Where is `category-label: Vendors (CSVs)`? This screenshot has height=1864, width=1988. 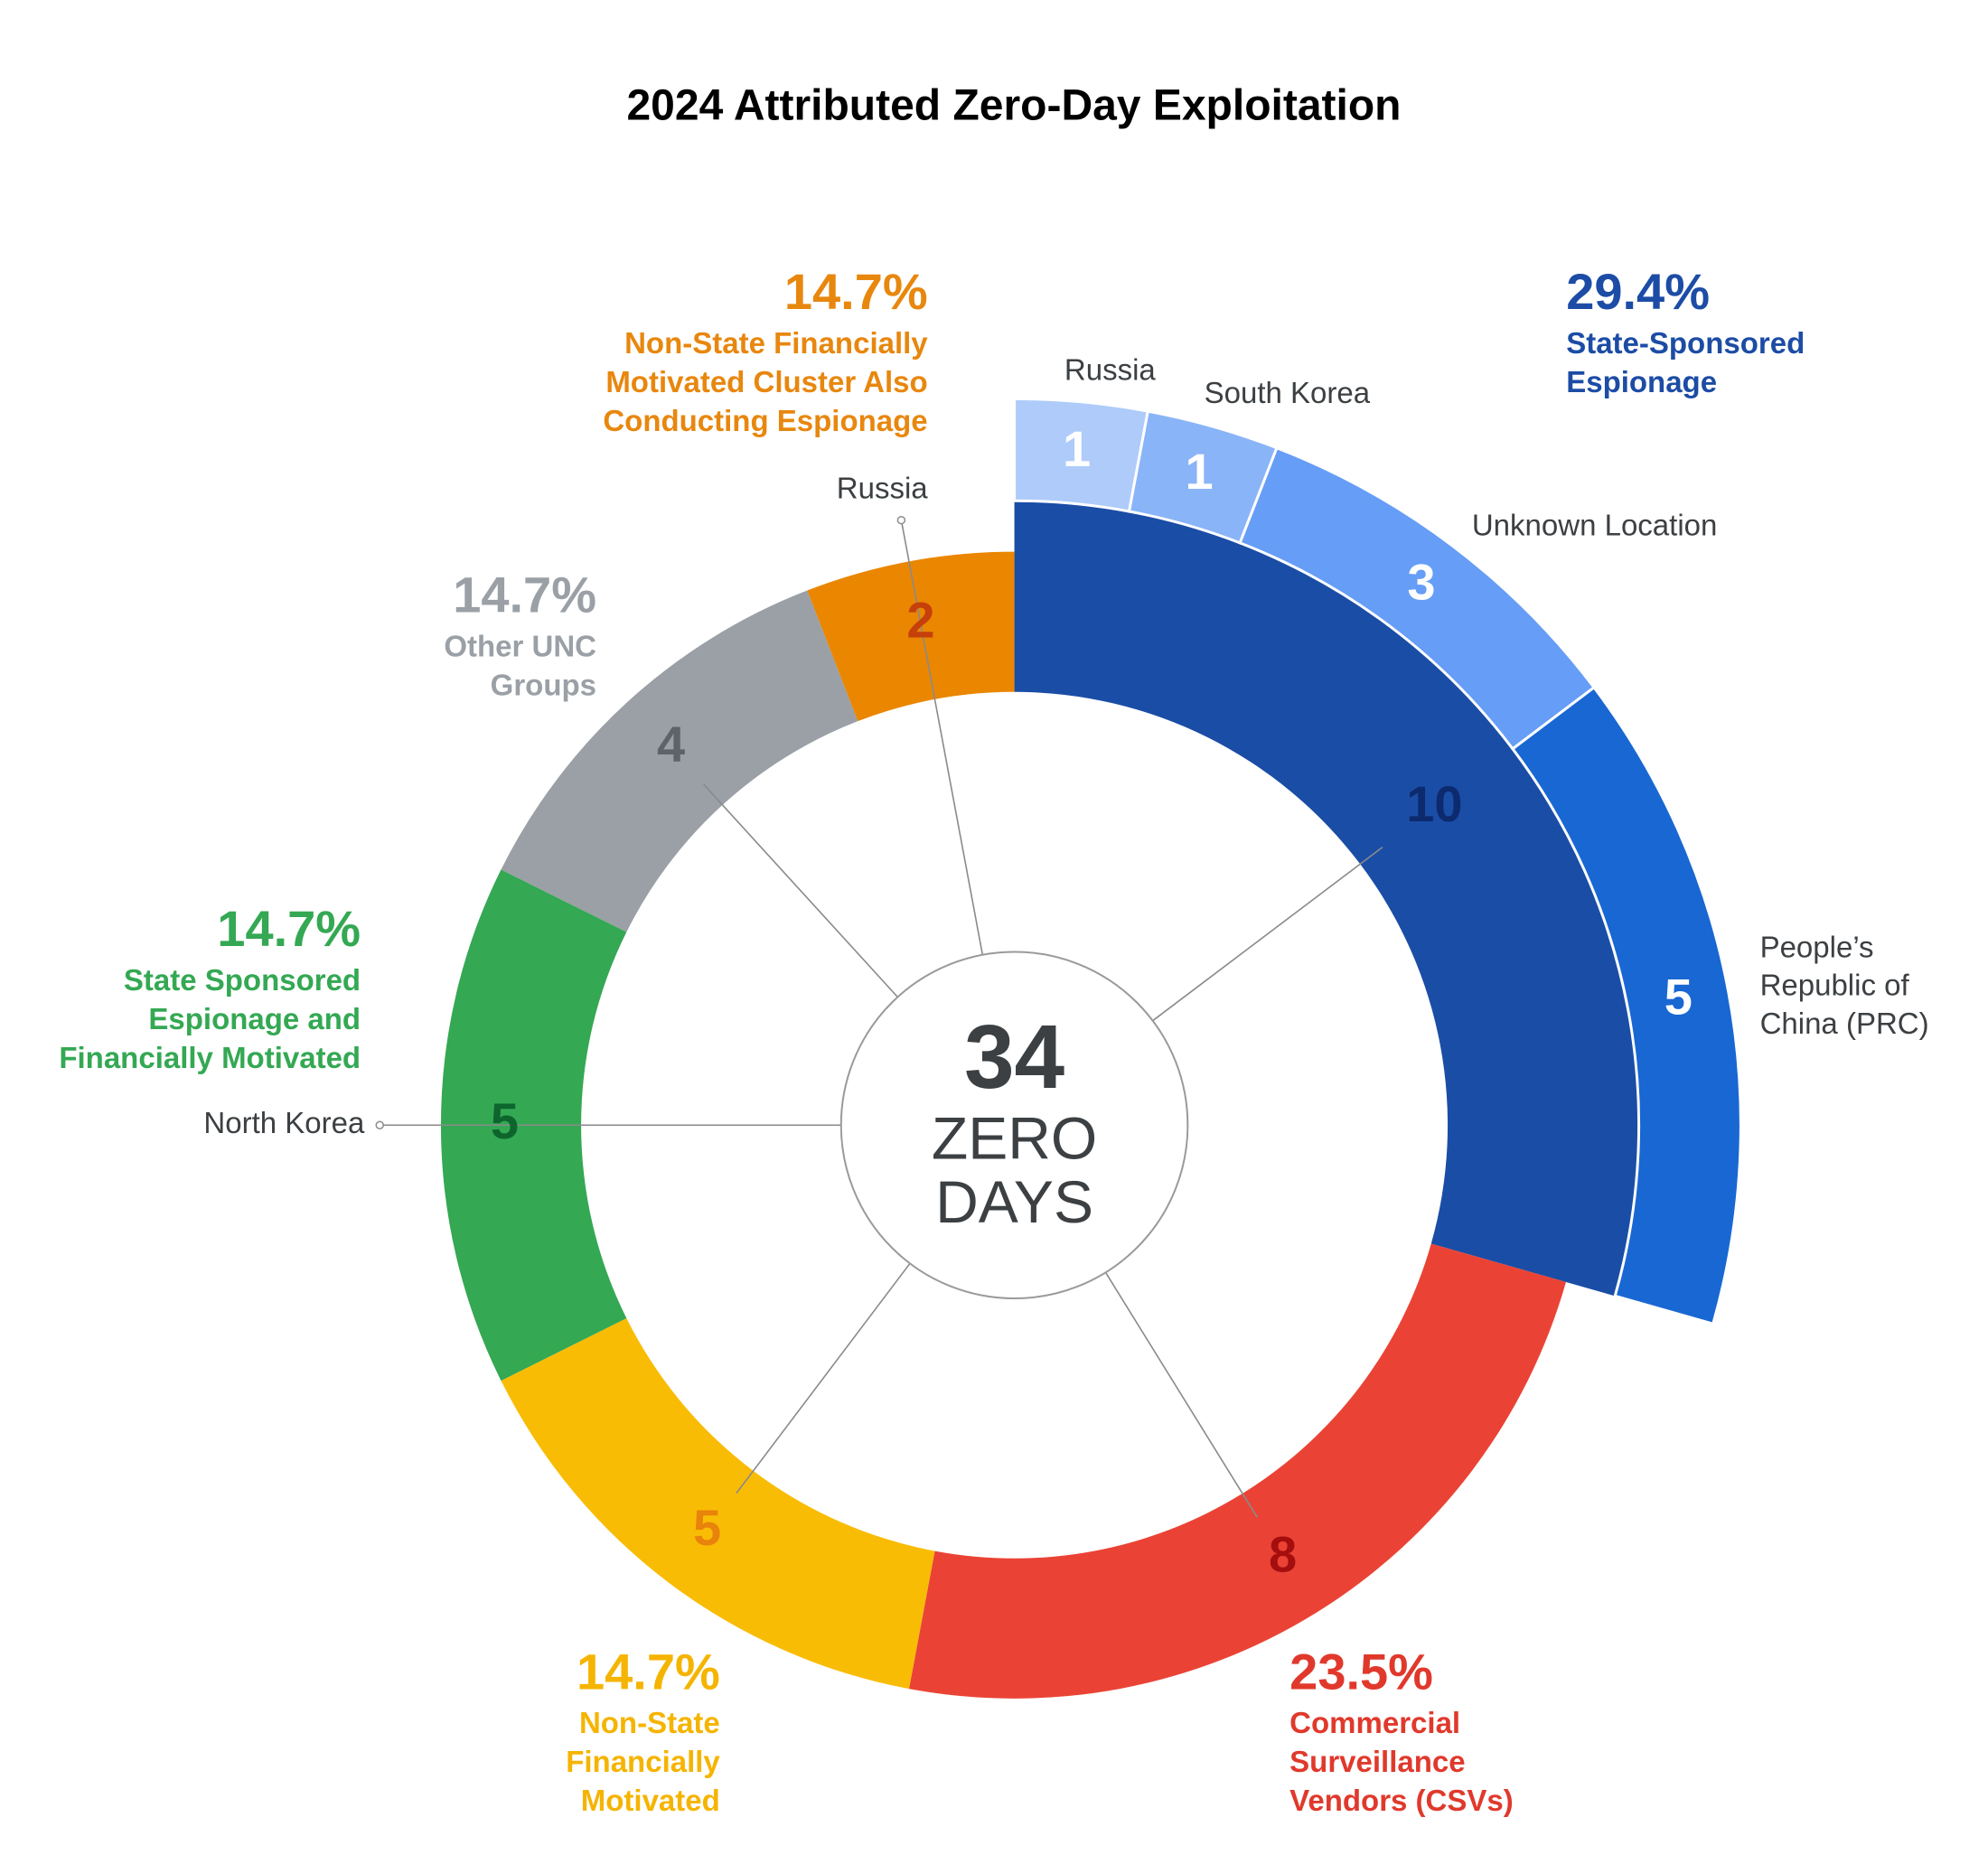
category-label: Vendors (CSVs) is located at coordinates (1401, 1801).